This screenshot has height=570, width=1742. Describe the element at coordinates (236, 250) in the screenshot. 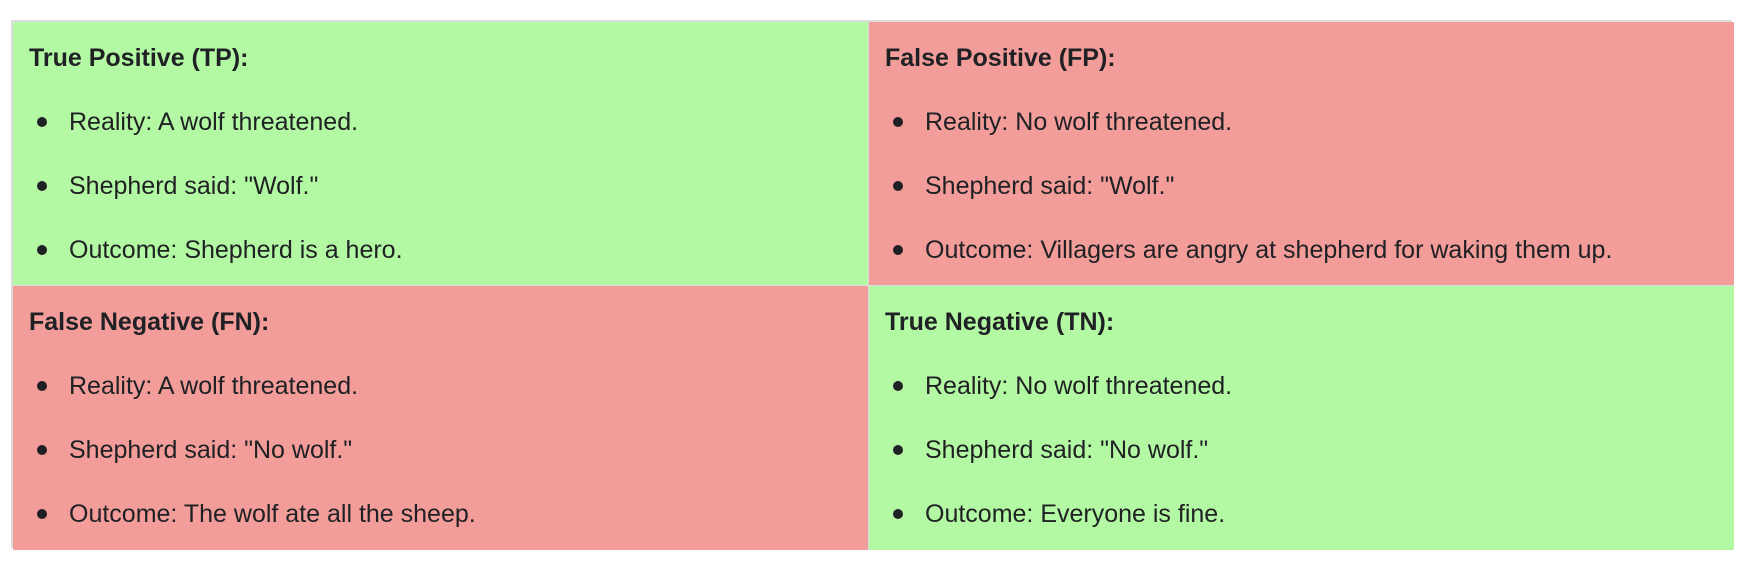

I see `list-item-text: Outcome: Shepherd is a hero.` at that location.